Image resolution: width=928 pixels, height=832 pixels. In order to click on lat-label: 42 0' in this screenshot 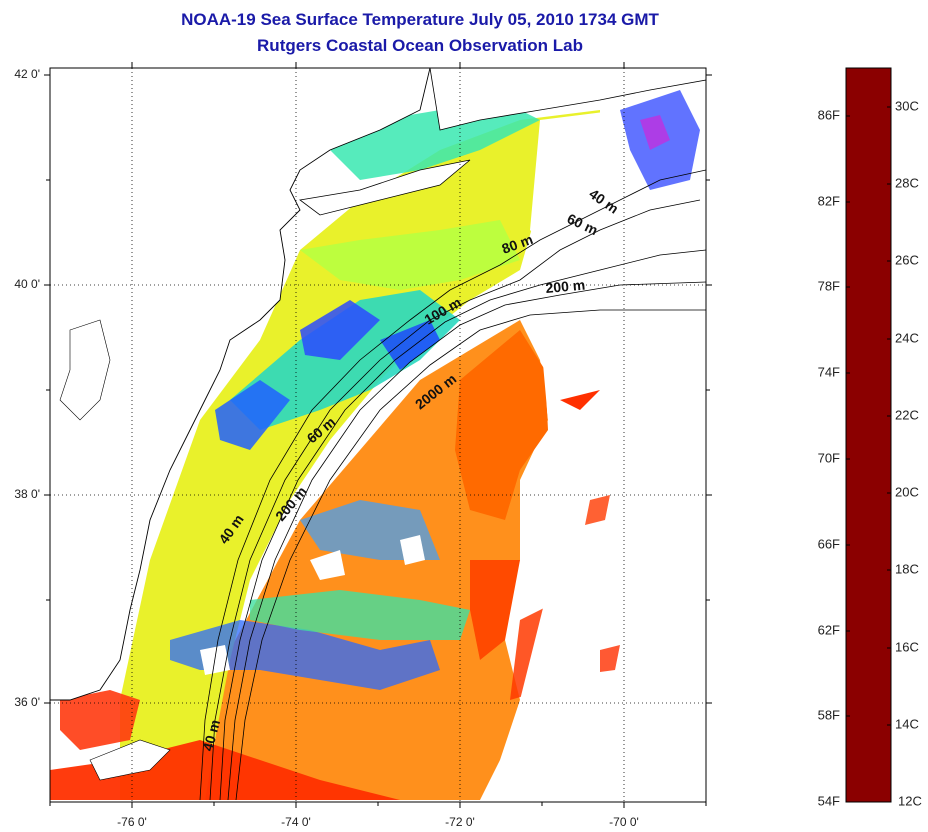, I will do `click(27, 74)`.